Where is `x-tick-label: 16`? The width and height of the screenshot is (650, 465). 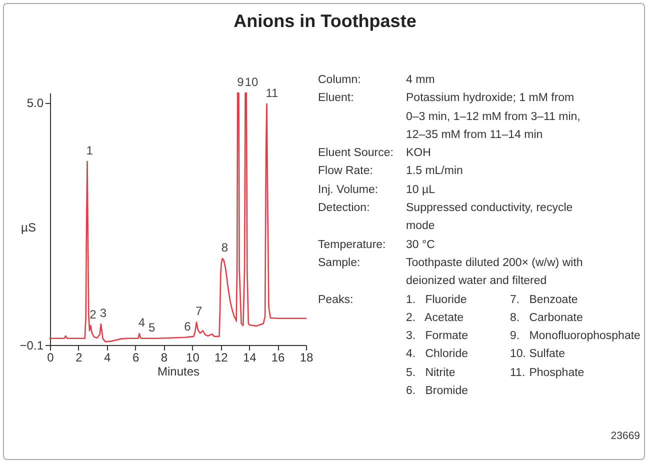
x-tick-label: 16 is located at coordinates (278, 357).